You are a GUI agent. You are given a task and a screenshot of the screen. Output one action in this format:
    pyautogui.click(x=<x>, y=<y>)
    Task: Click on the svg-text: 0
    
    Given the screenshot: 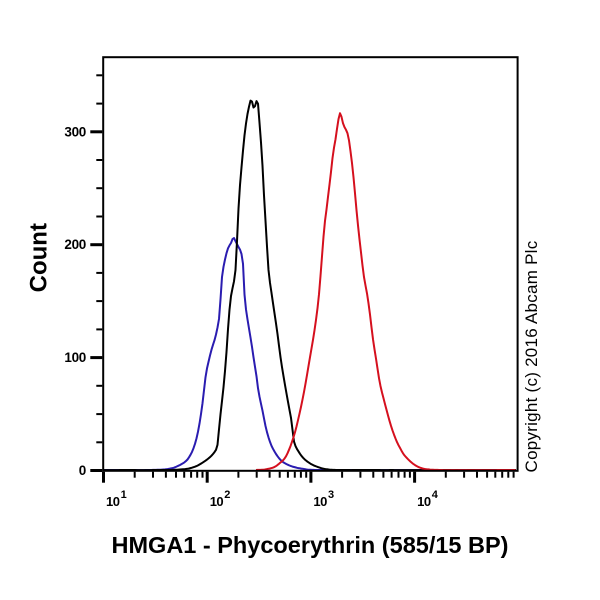 What is the action you would take?
    pyautogui.click(x=82, y=470)
    